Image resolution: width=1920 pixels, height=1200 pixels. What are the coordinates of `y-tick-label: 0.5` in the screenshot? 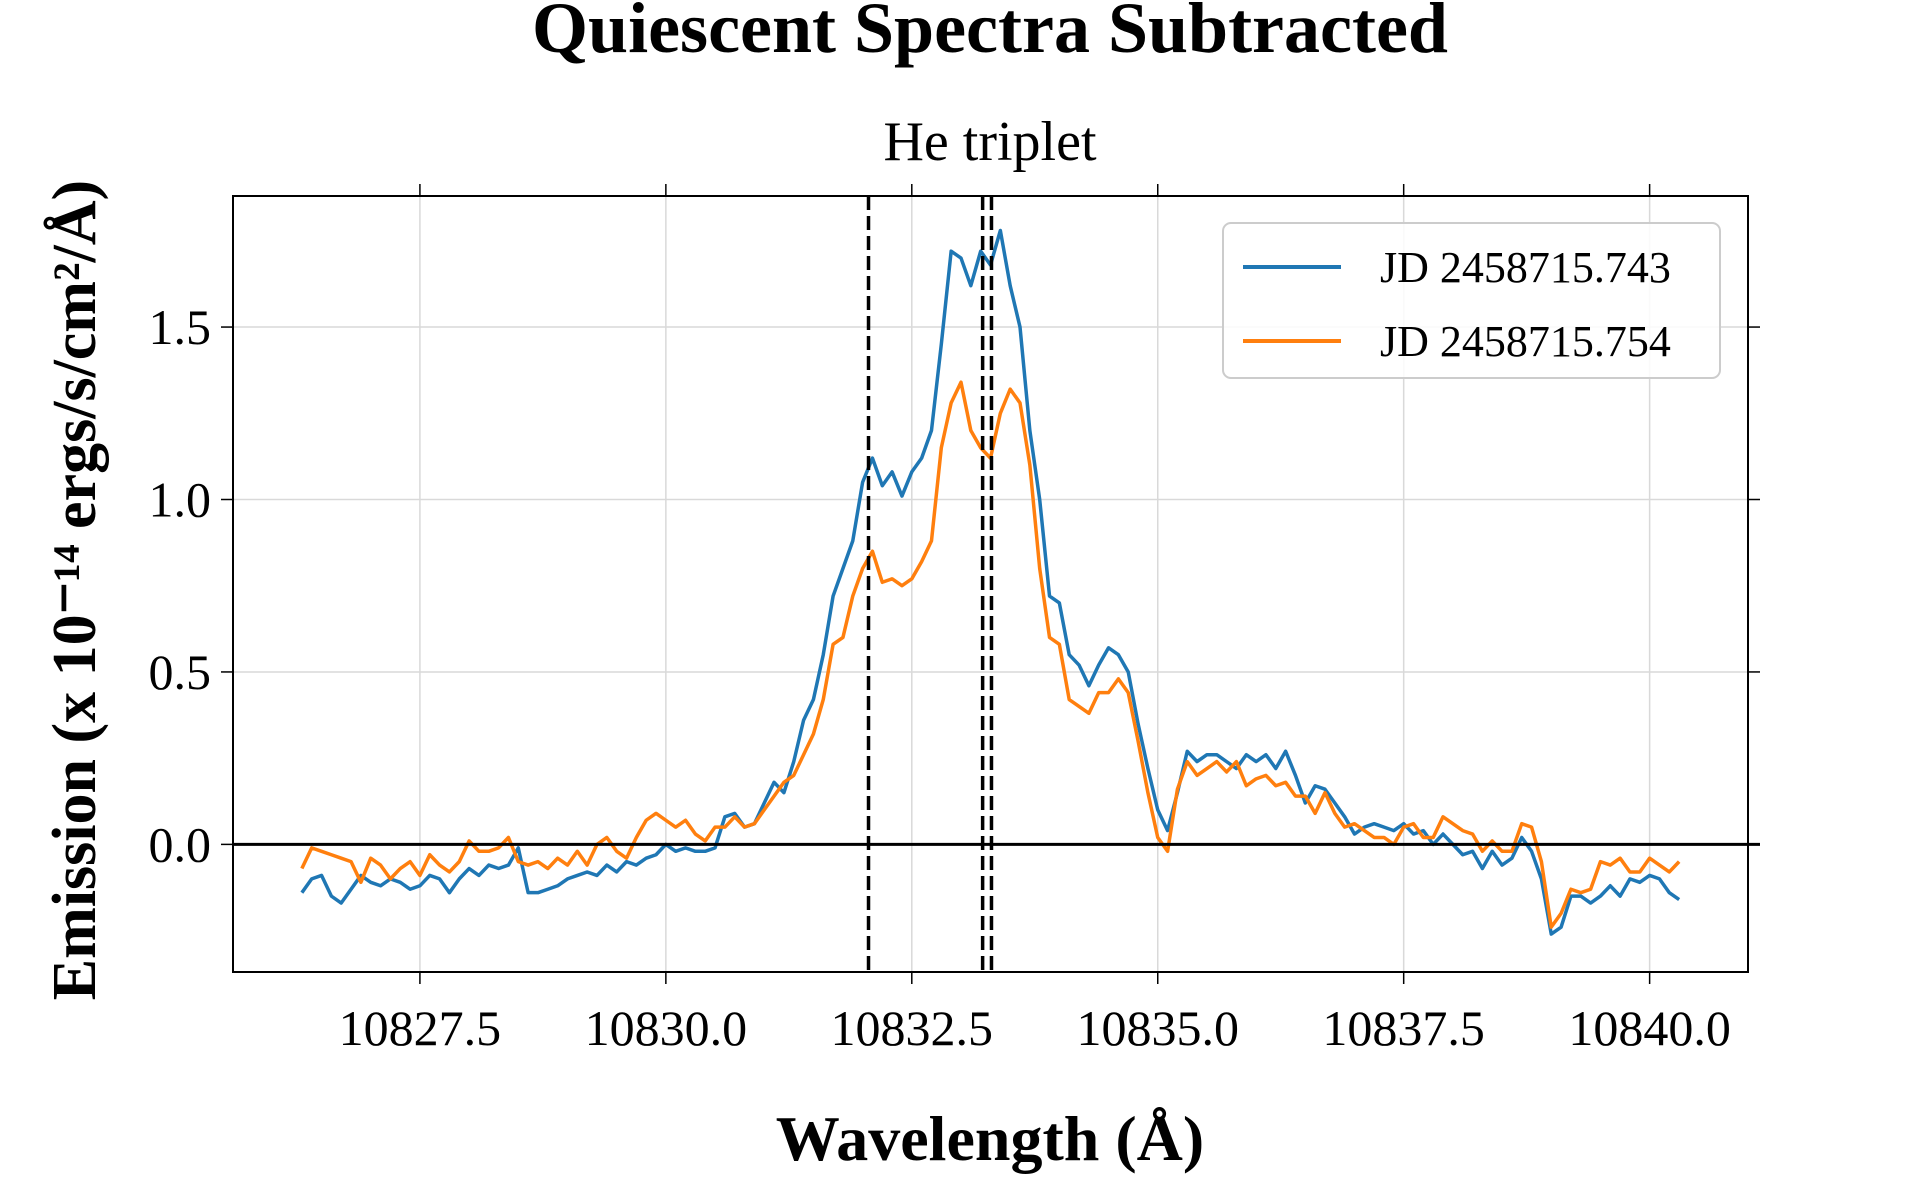 It's located at (180, 672).